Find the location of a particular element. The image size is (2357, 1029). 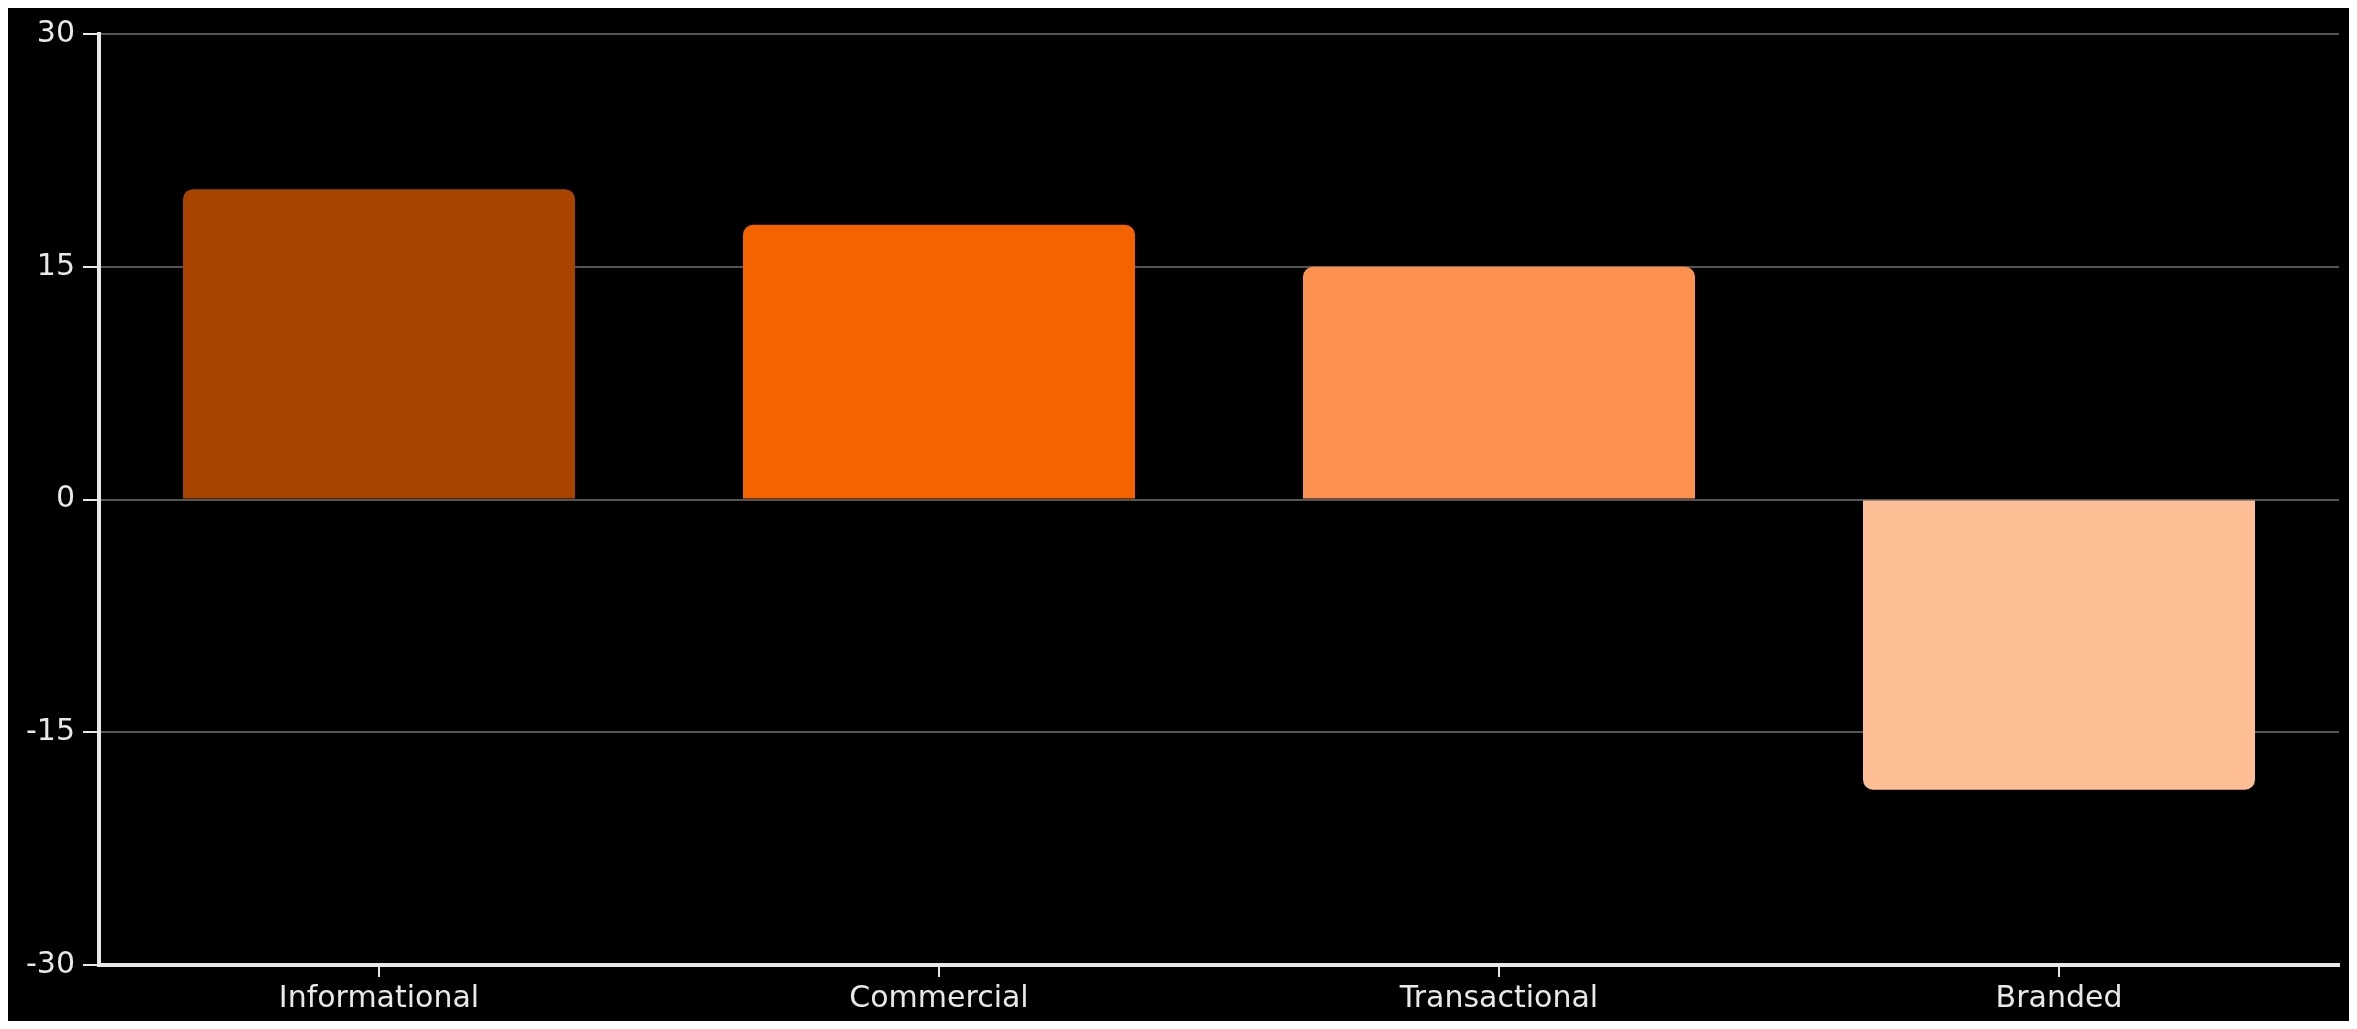

y-tick-label: 15 is located at coordinates (55, 264).